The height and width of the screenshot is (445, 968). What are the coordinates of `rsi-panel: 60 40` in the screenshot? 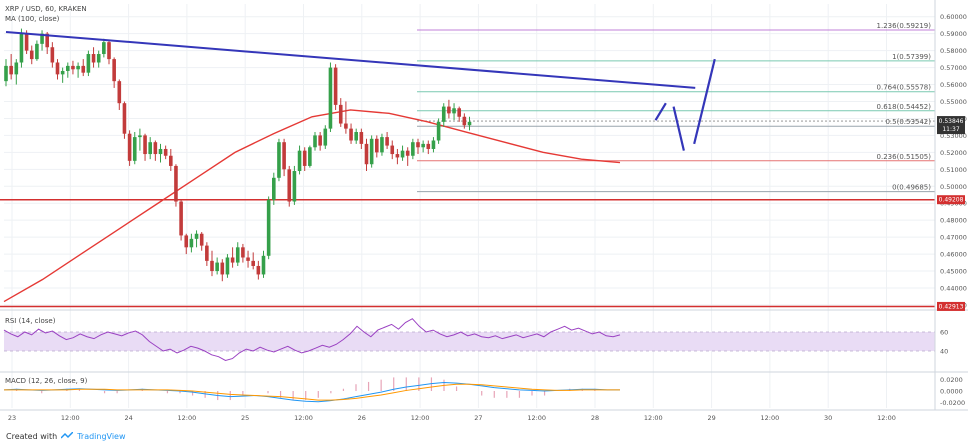 It's located at (475, 340).